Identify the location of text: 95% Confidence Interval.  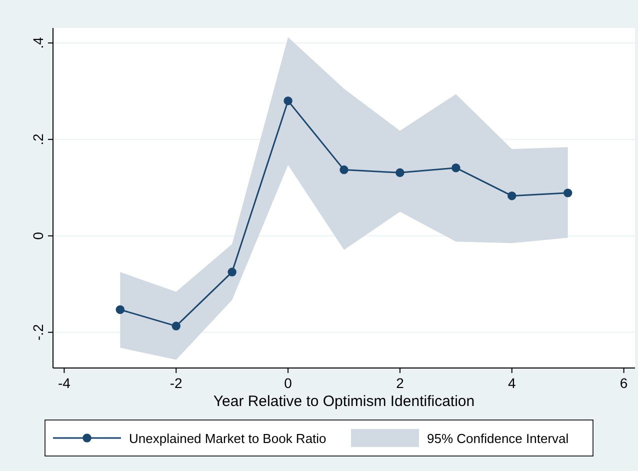
(498, 438).